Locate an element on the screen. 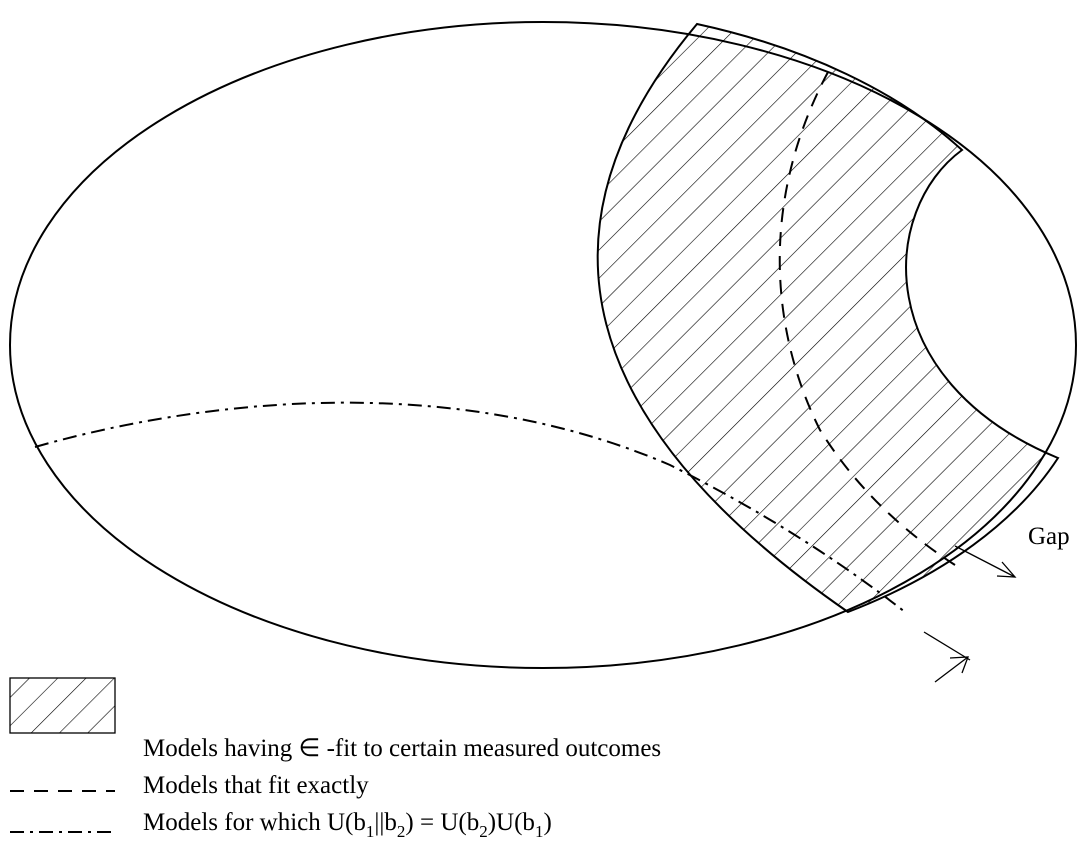  legend-label: Models that fit exactly is located at coordinates (256, 785).